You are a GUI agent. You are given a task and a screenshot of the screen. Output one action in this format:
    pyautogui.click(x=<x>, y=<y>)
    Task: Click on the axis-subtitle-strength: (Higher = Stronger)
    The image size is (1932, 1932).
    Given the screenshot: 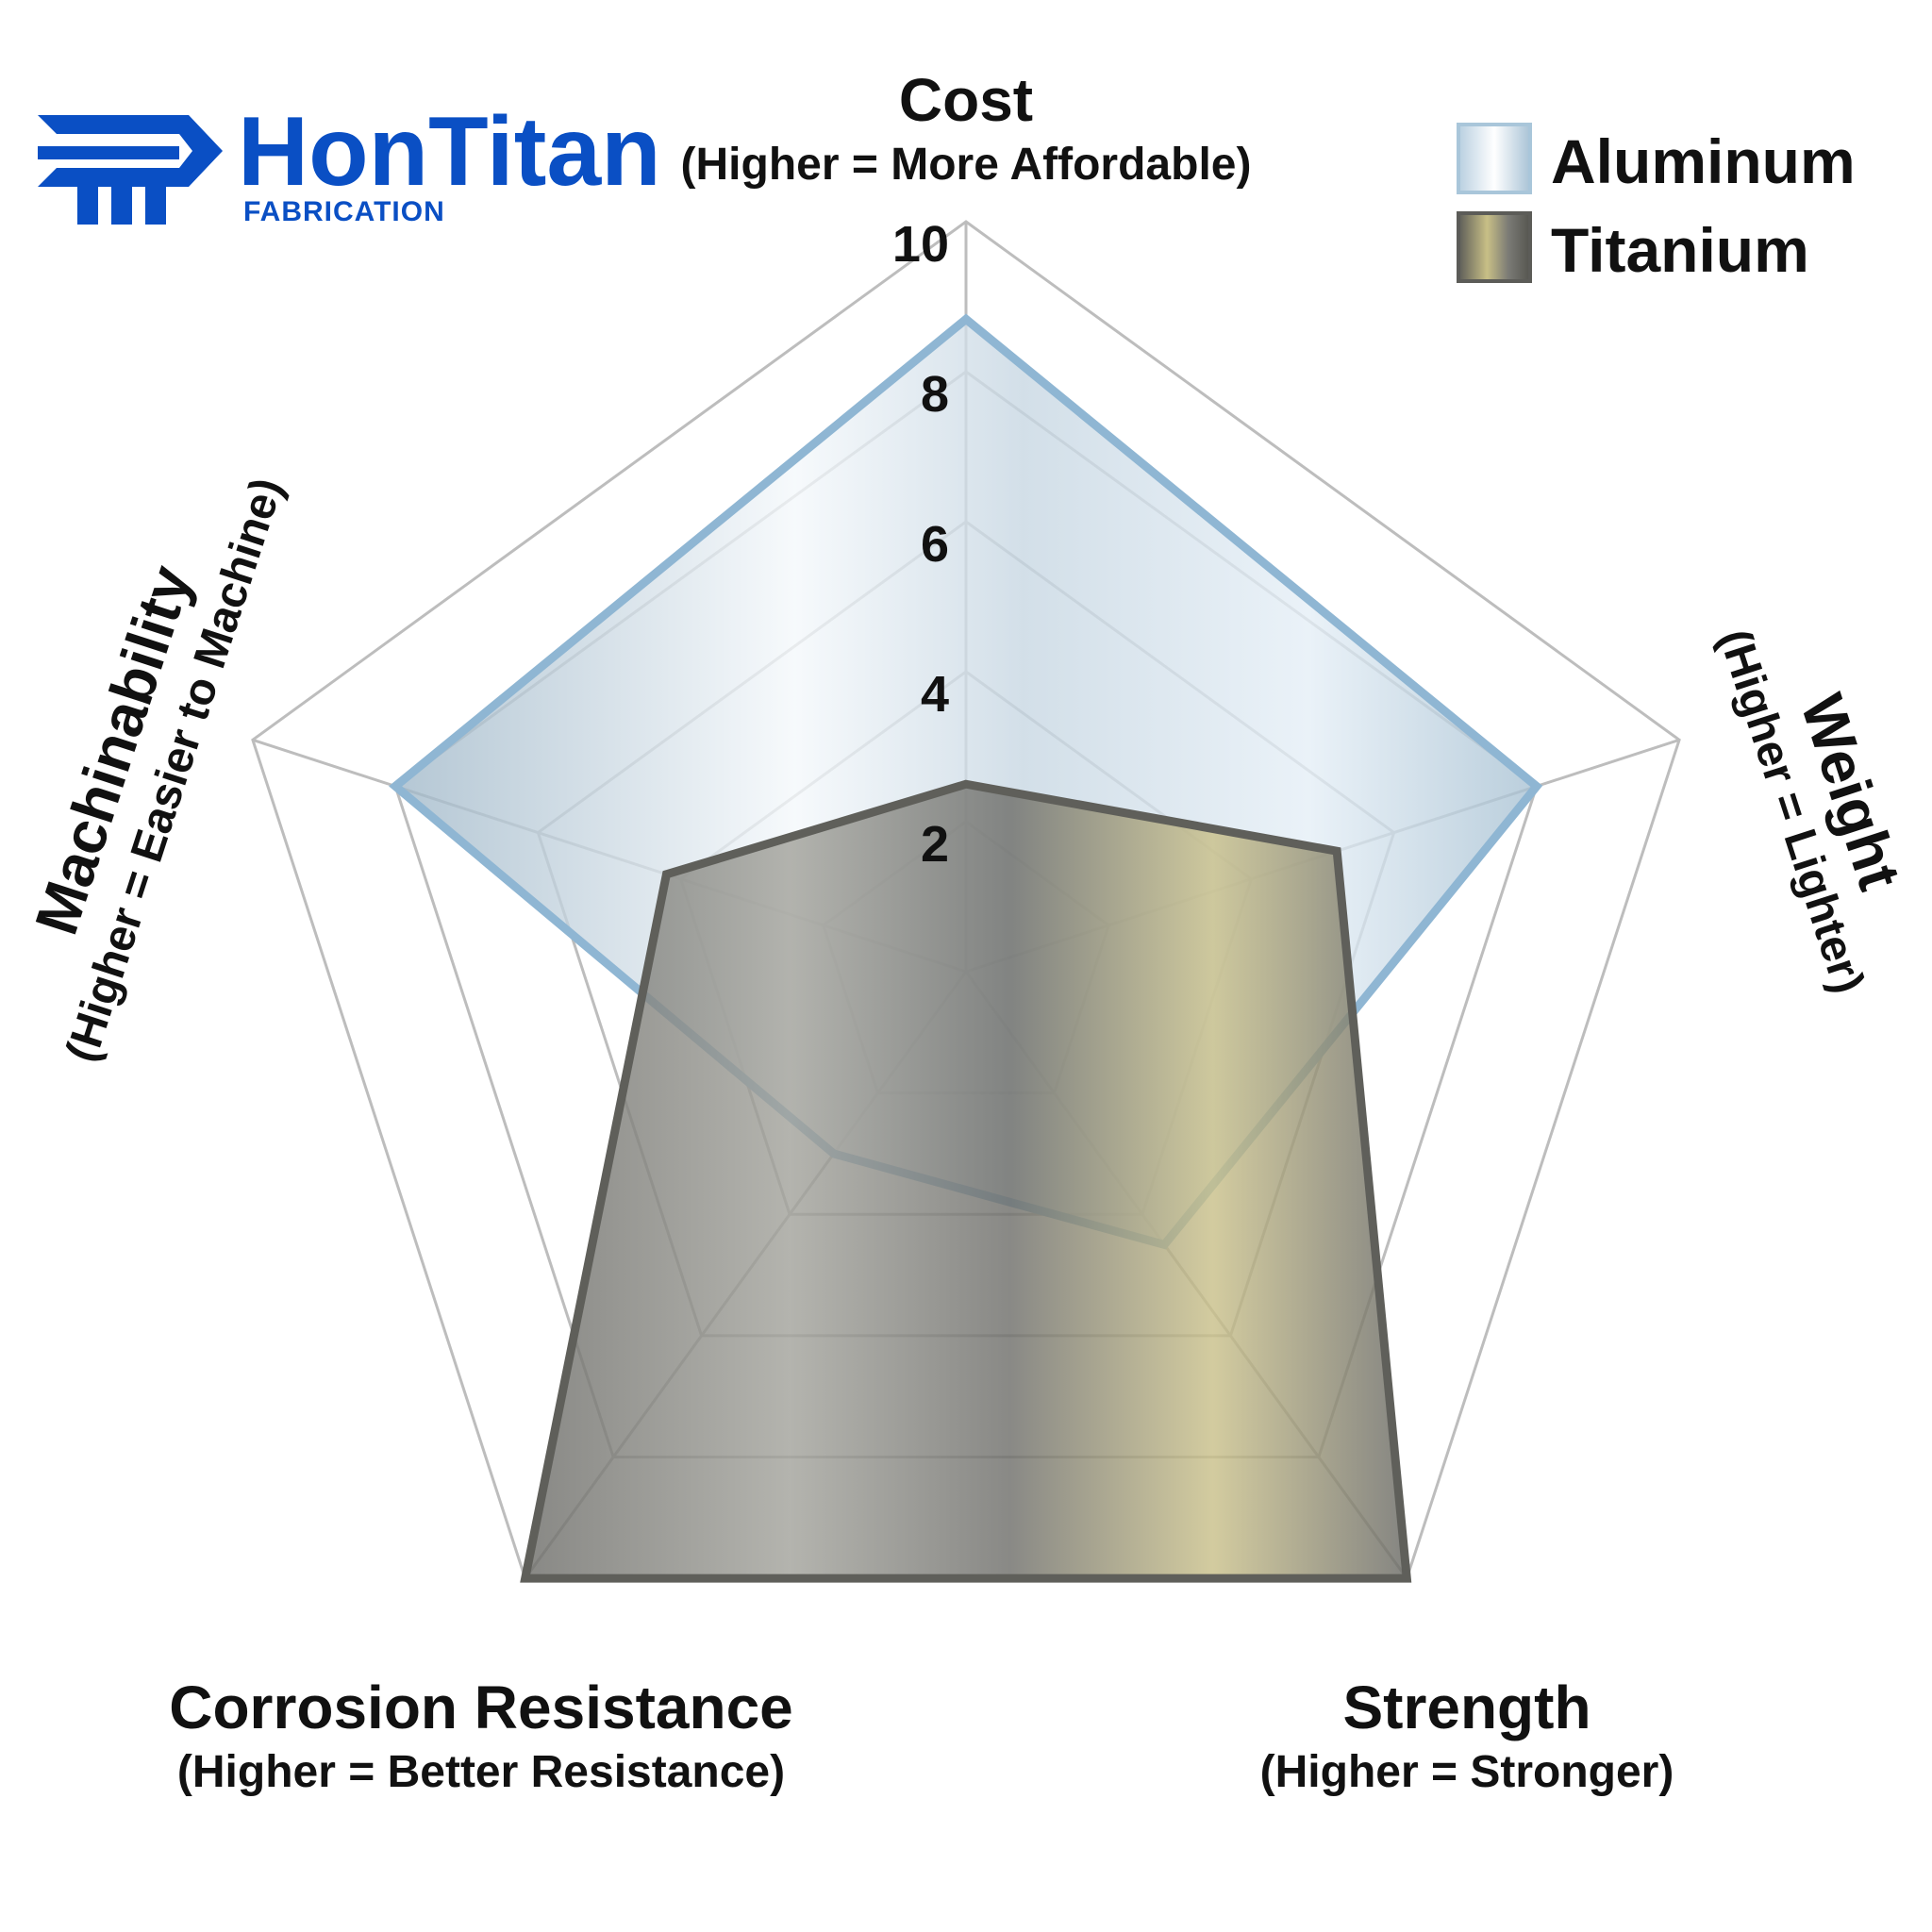 What is the action you would take?
    pyautogui.click(x=1467, y=1772)
    